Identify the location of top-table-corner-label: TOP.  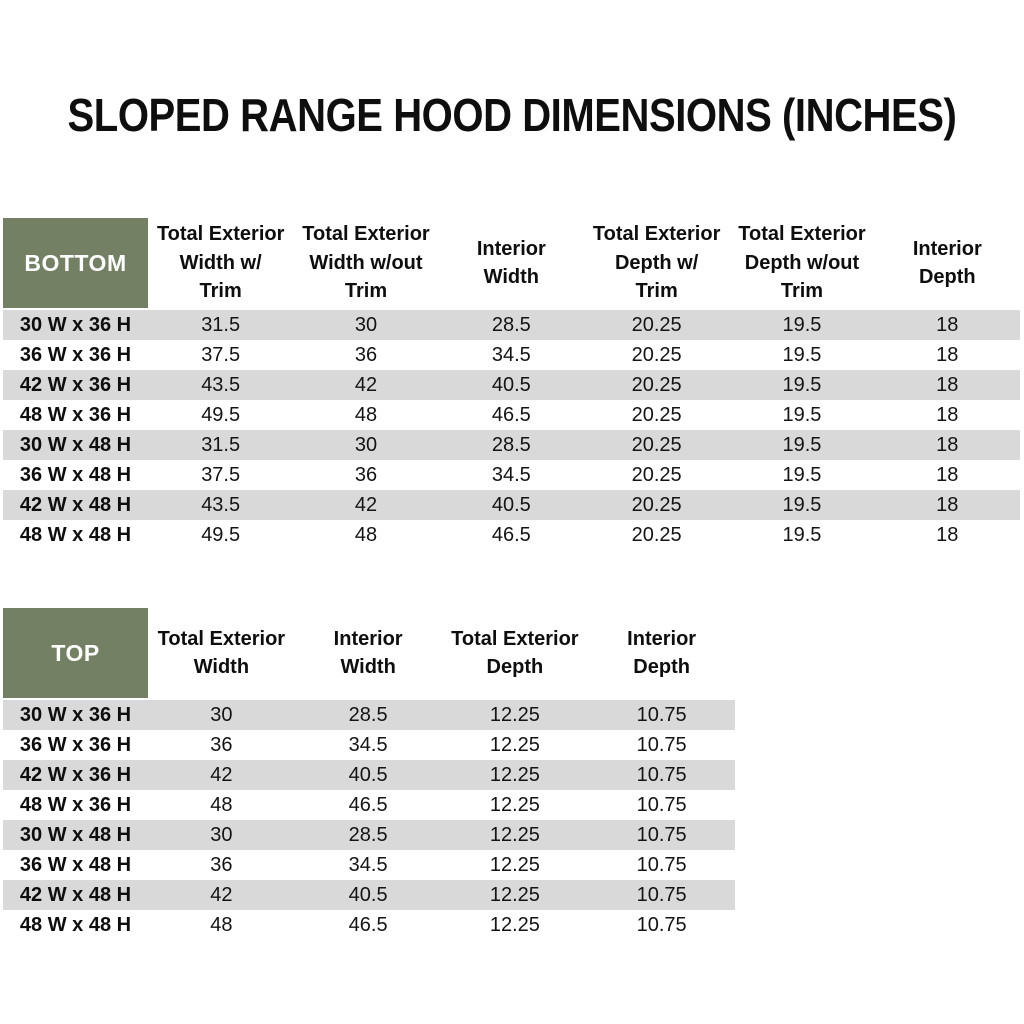
(75, 653).